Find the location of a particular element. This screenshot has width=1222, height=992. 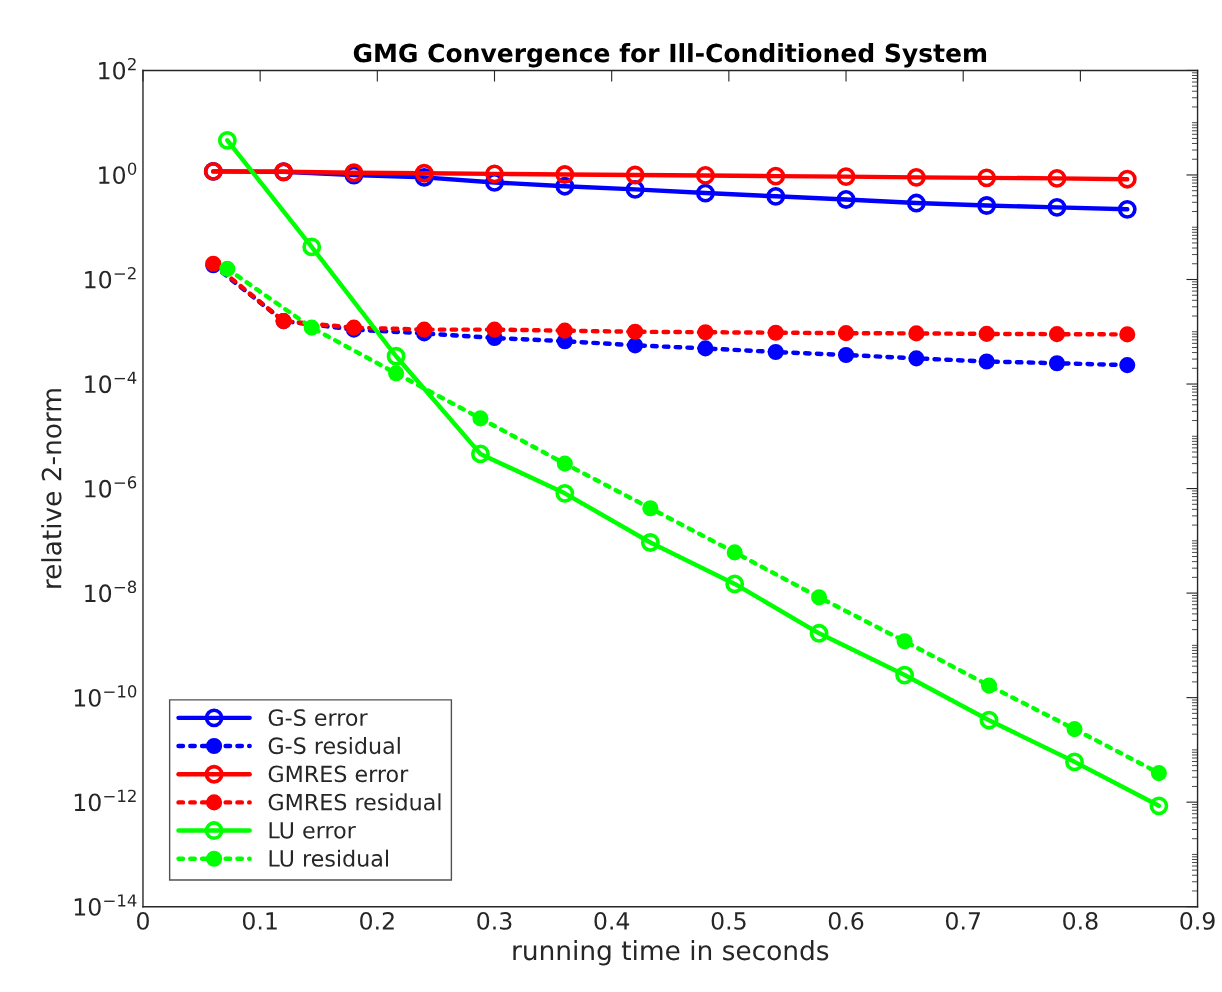

y-tick-label: 10$^{−14}$ is located at coordinates (105, 905).